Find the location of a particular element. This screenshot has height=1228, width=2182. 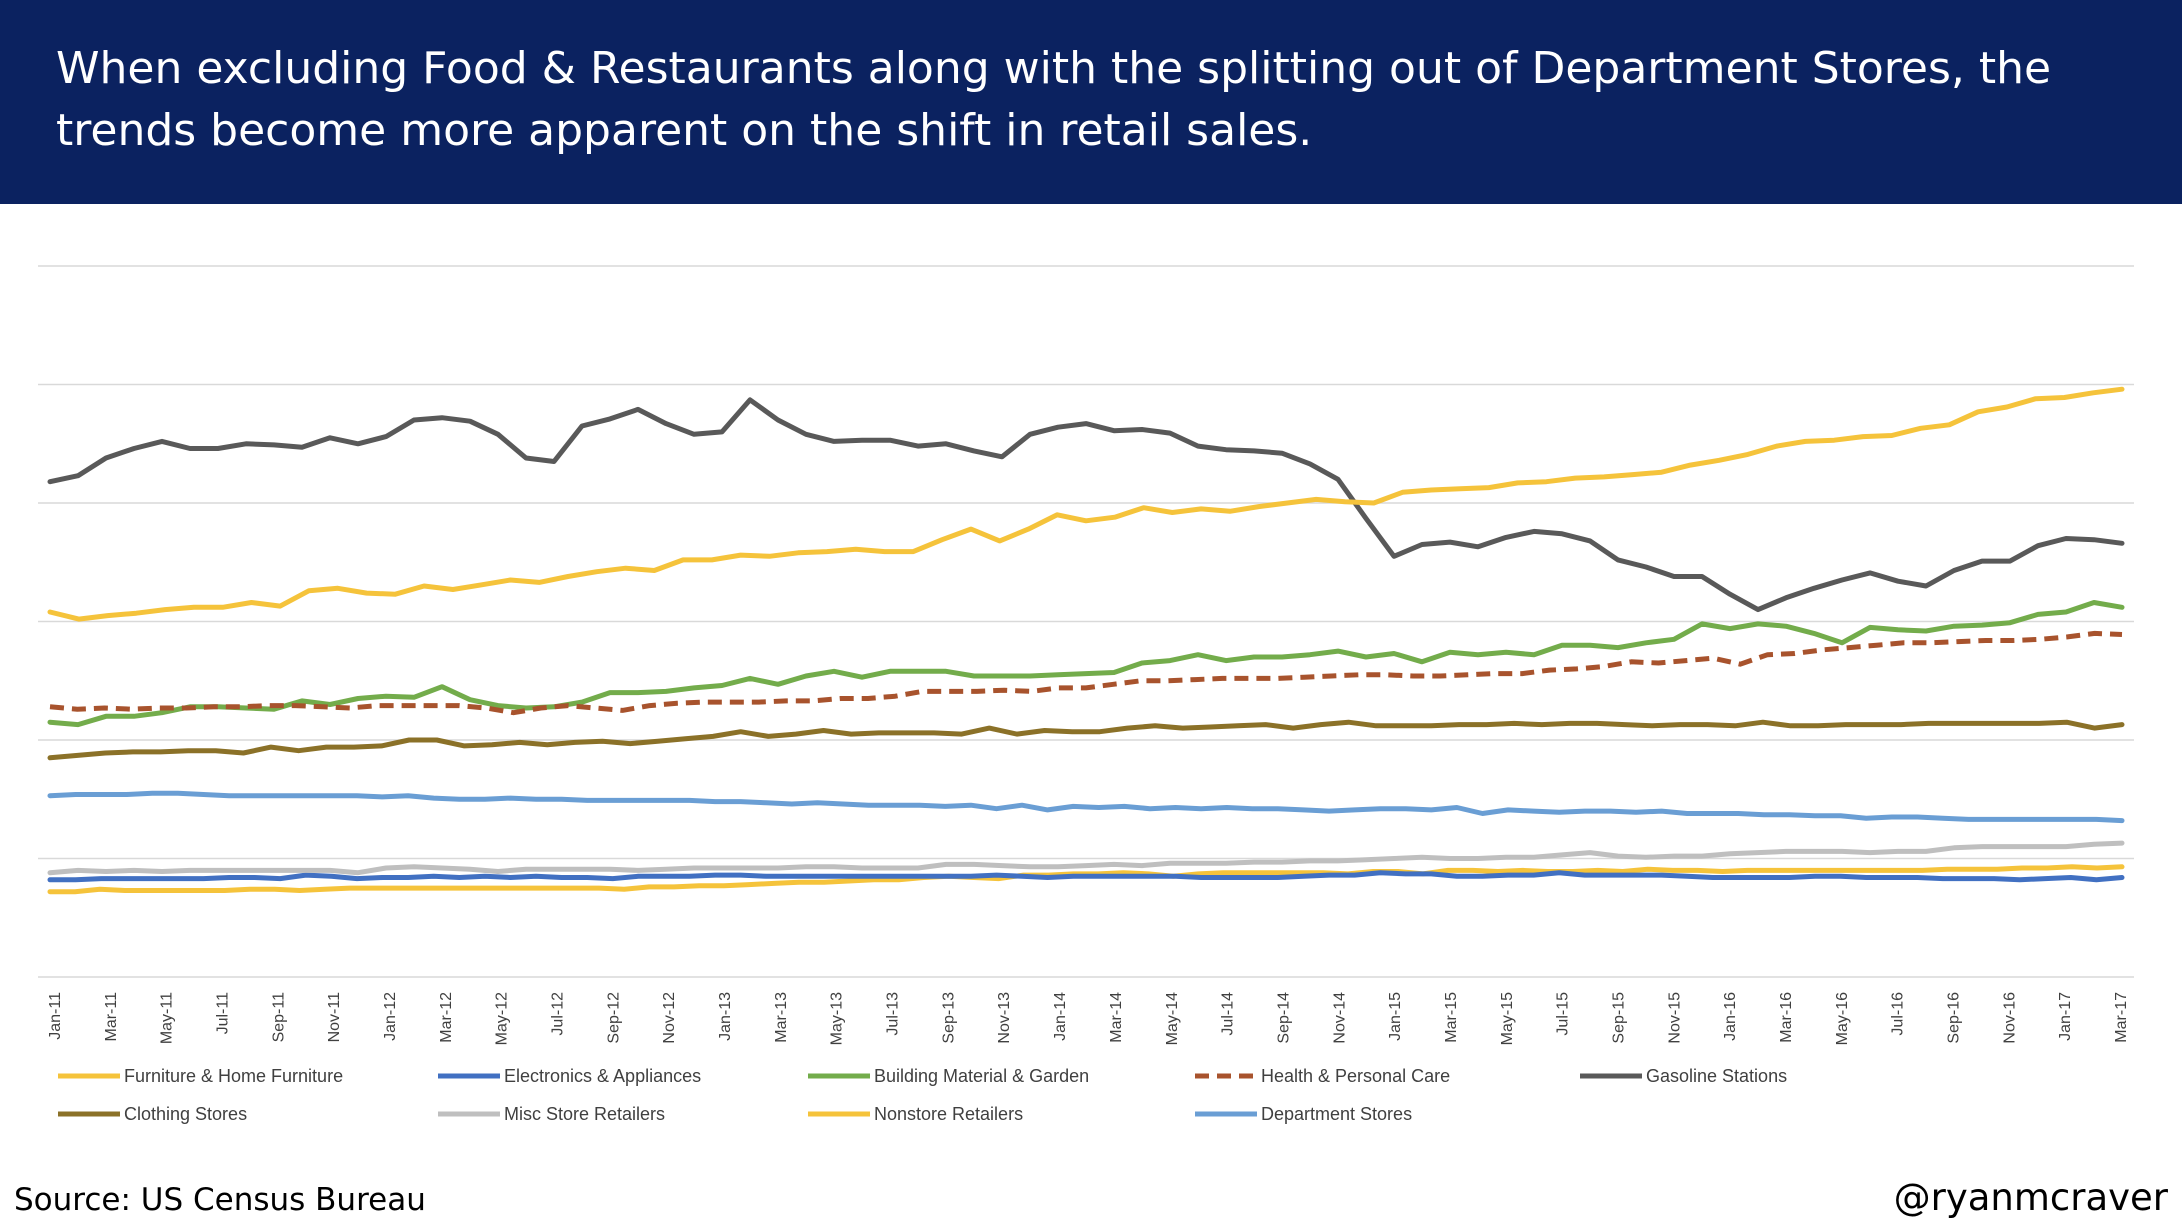

x-tick-label: May-16 is located at coordinates (1842, 1018).